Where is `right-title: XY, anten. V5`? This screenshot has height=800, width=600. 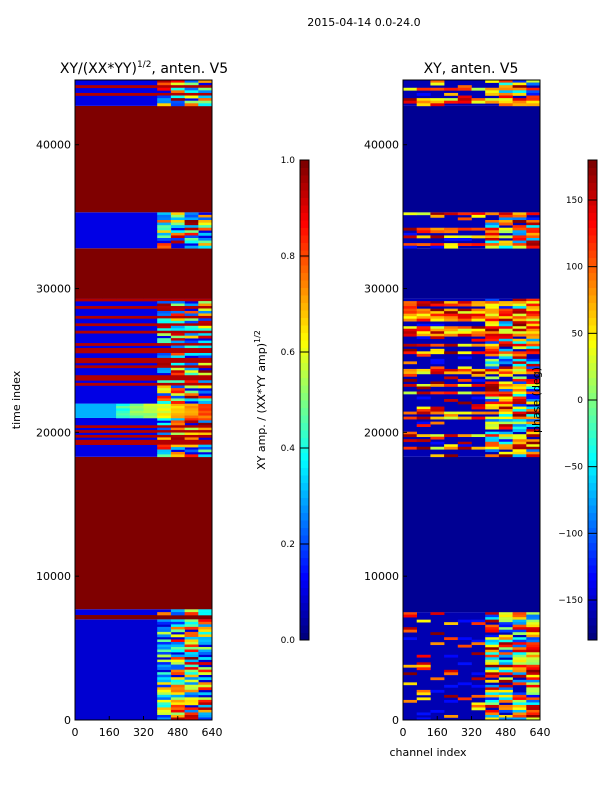
right-title: XY, anten. V5 is located at coordinates (471, 69).